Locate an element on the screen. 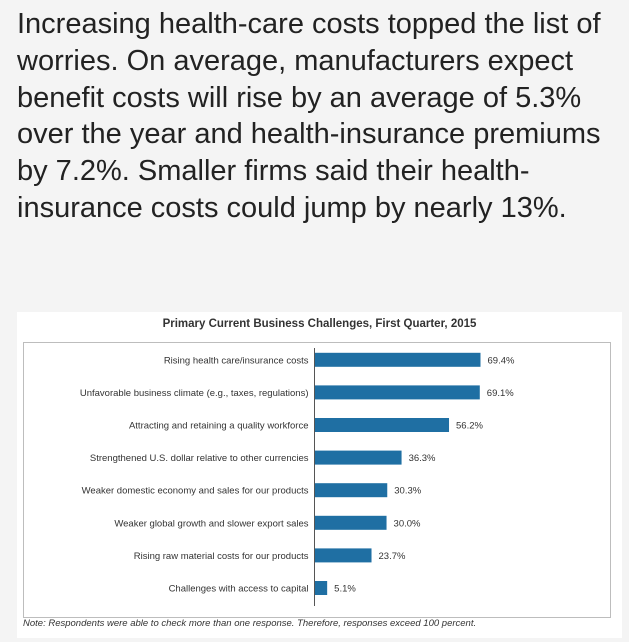 Image resolution: width=629 pixels, height=642 pixels. data-label: 69.4% is located at coordinates (501, 360).